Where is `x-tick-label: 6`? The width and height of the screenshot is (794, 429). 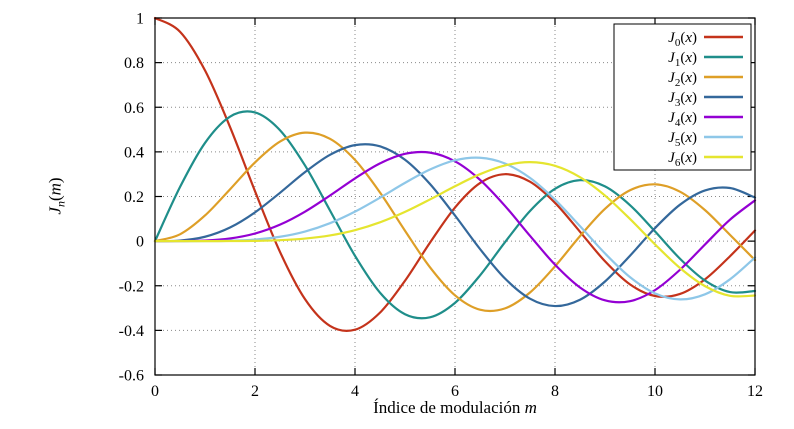
x-tick-label: 6 is located at coordinates (455, 391).